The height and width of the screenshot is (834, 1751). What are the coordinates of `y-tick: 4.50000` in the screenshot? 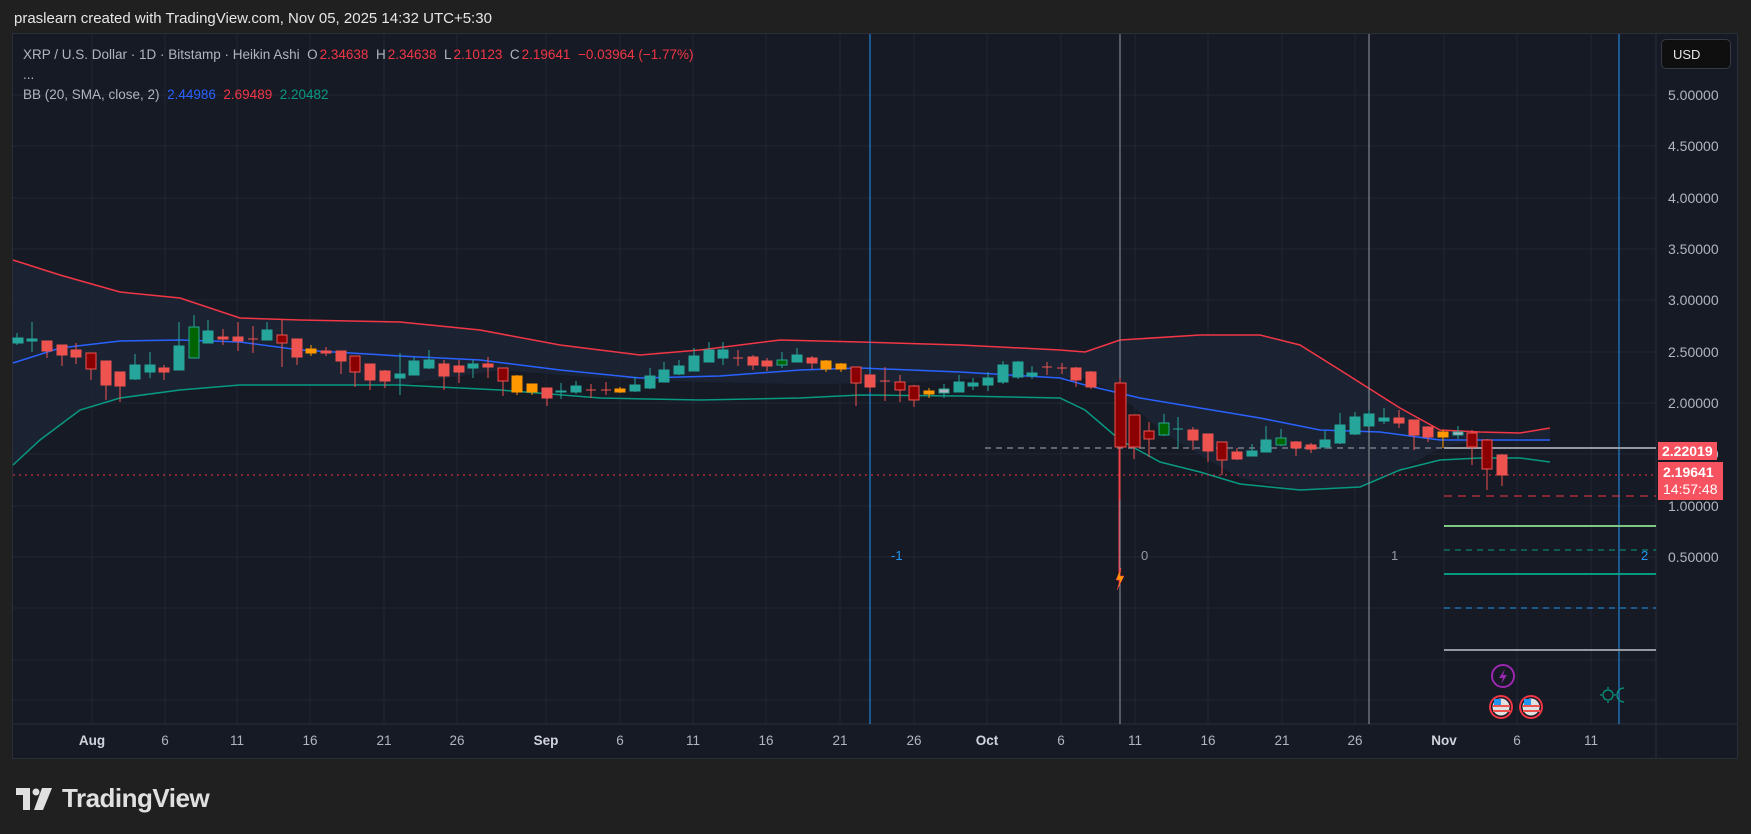 It's located at (1693, 146).